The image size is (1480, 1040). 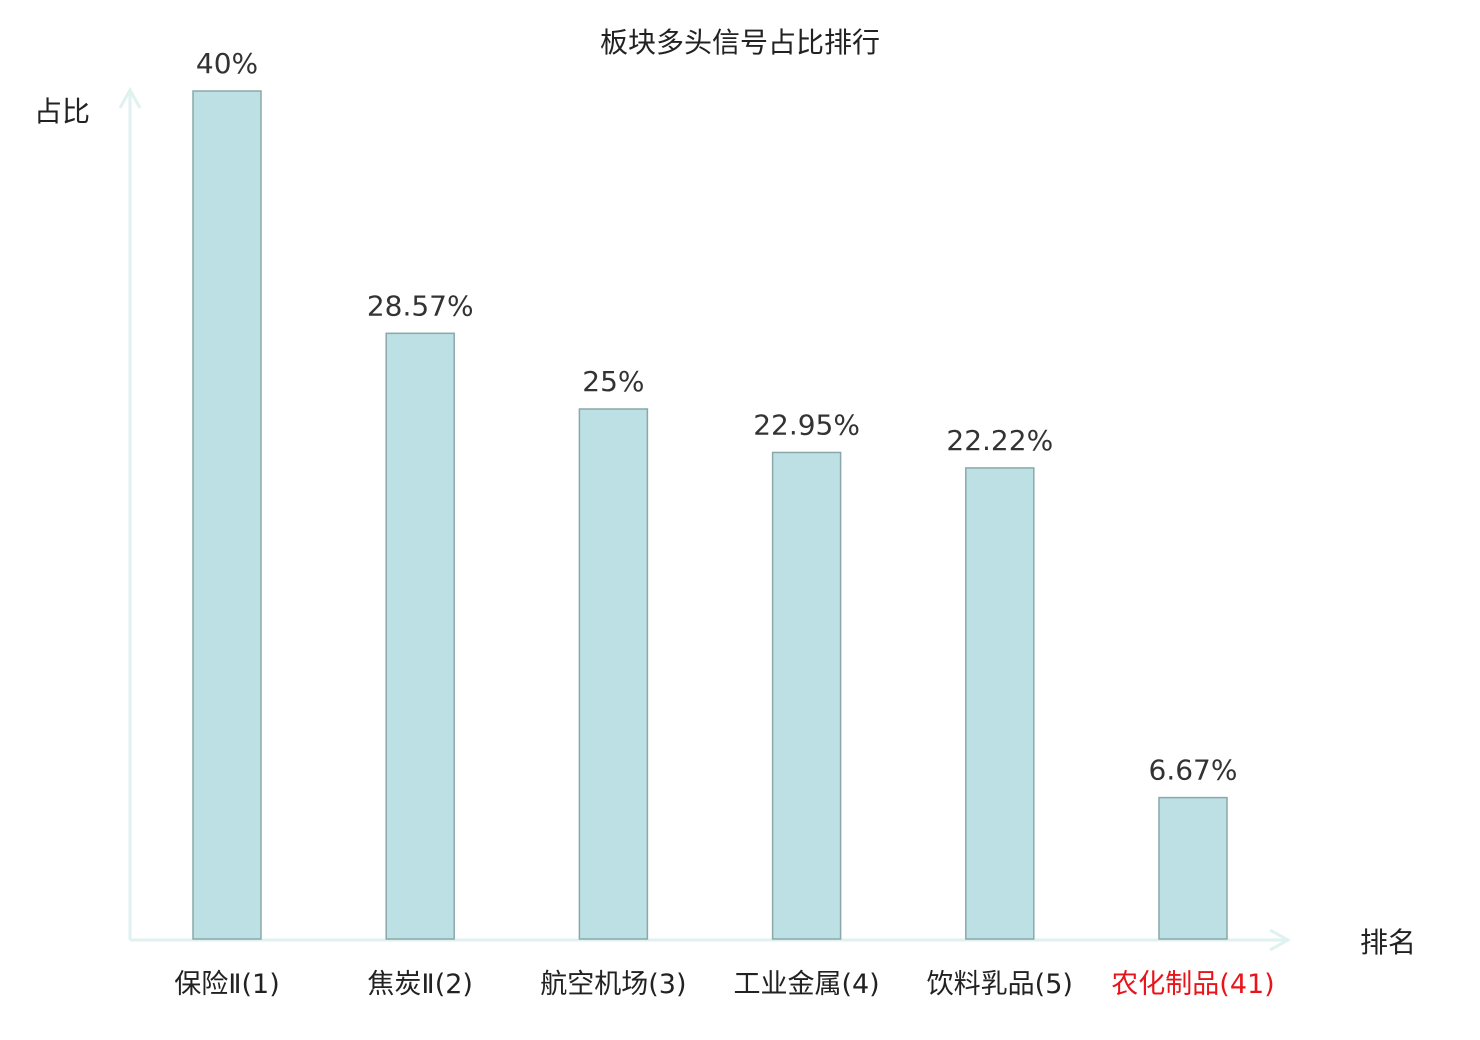 What do you see at coordinates (420, 984) in the screenshot?
I see `x-tick-label: 焦炭Ⅱ(2)` at bounding box center [420, 984].